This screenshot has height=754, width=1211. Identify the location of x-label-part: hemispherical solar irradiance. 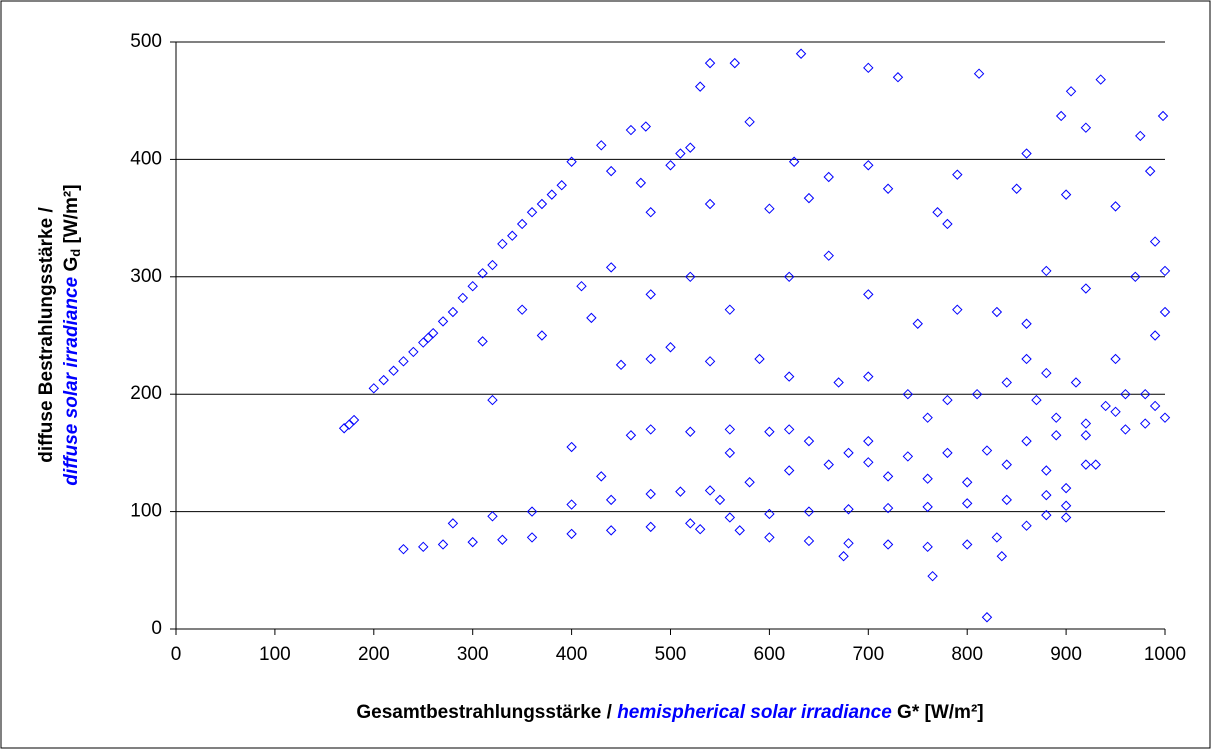
(754, 712).